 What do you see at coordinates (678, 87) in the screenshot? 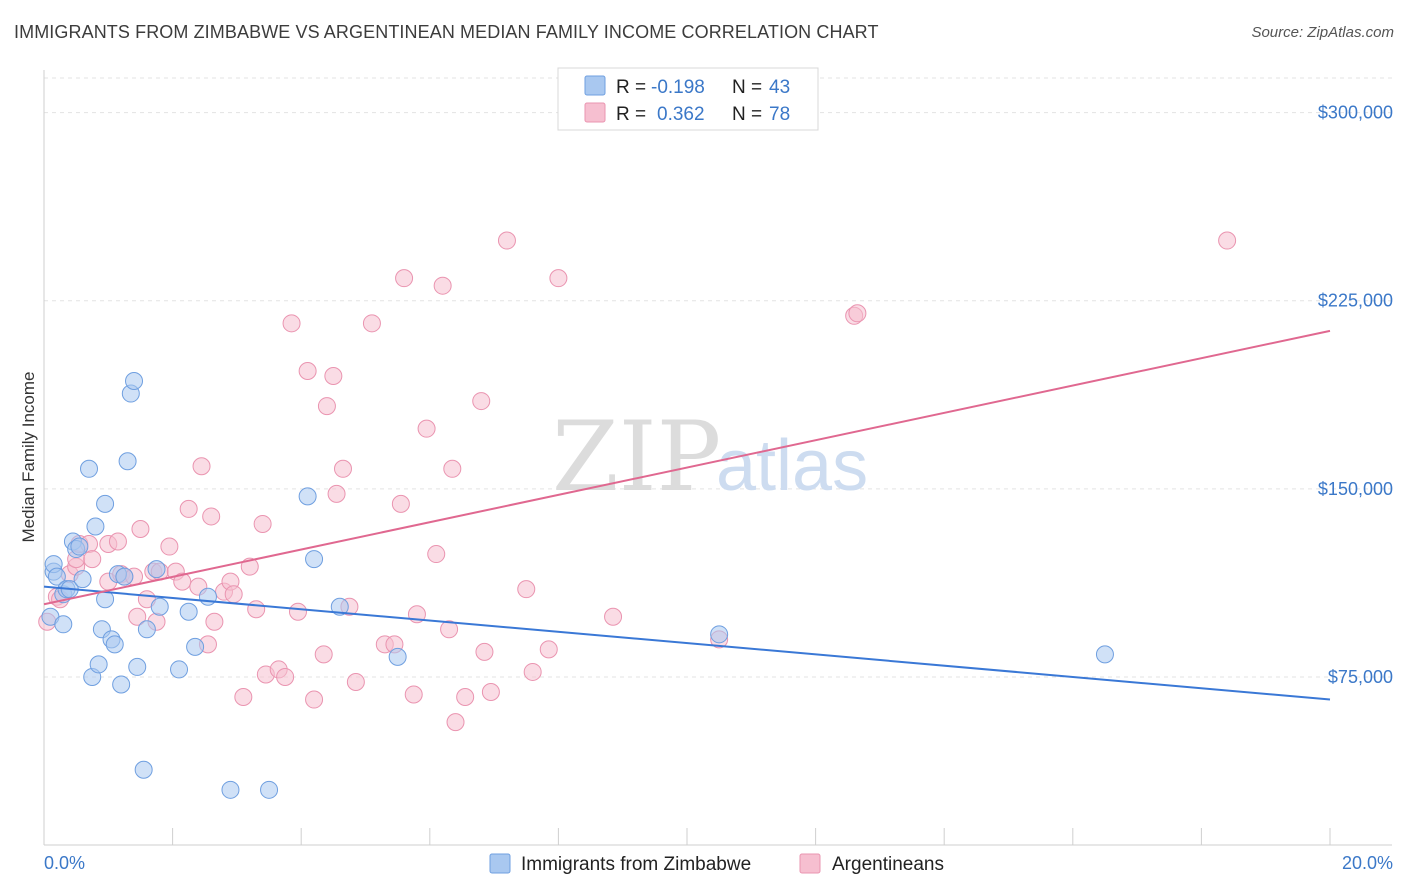
I see `legend-r-value-zimbabwe: -0.198` at bounding box center [678, 87].